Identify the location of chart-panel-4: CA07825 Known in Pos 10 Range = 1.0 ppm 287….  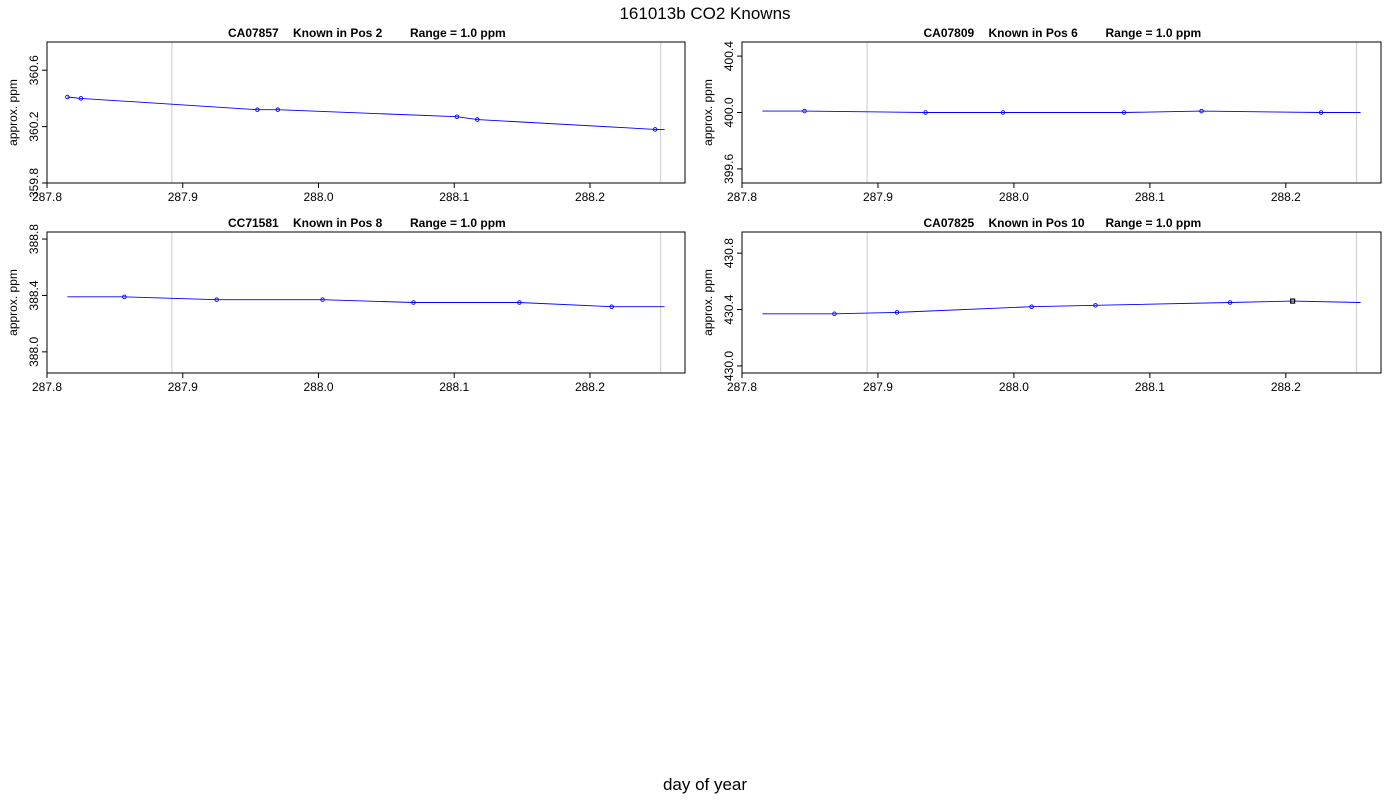
(1041, 305).